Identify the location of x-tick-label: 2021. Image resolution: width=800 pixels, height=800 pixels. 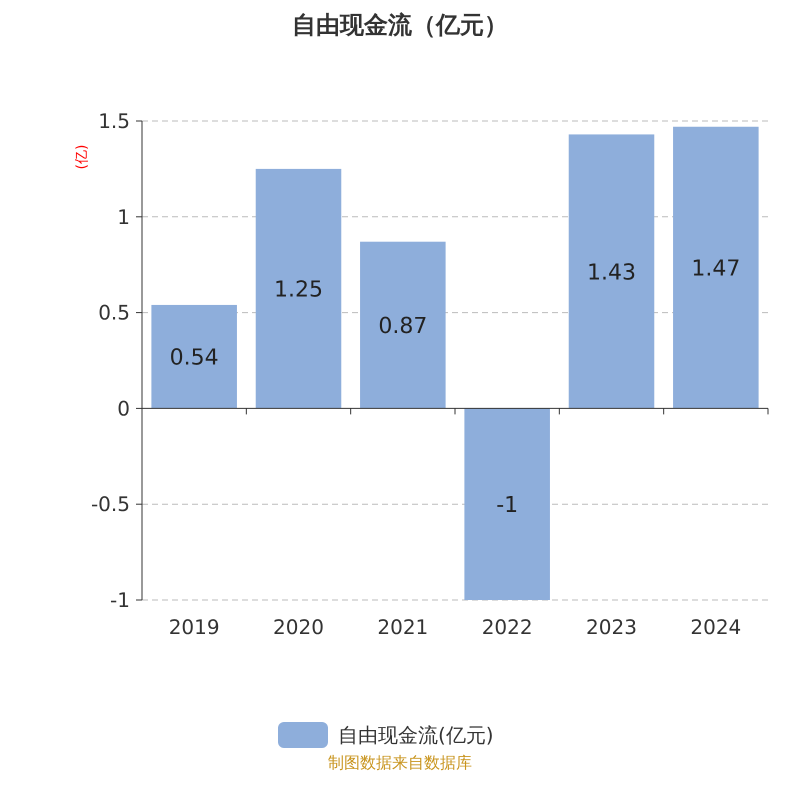
(402, 627).